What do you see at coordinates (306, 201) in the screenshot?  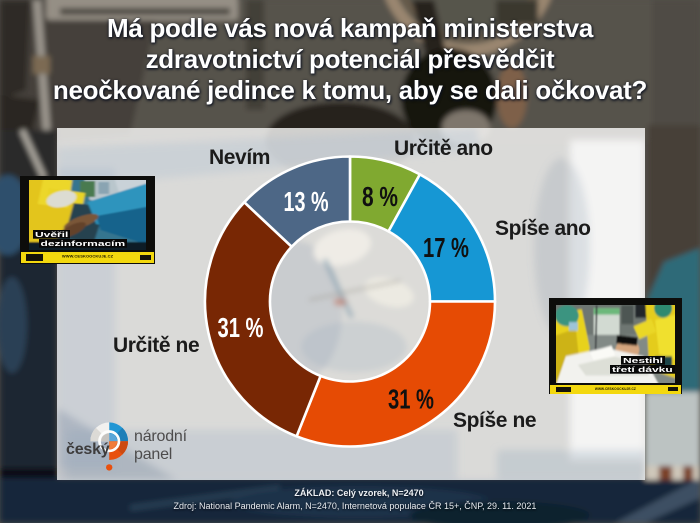 I see `svg-text: 13 %` at bounding box center [306, 201].